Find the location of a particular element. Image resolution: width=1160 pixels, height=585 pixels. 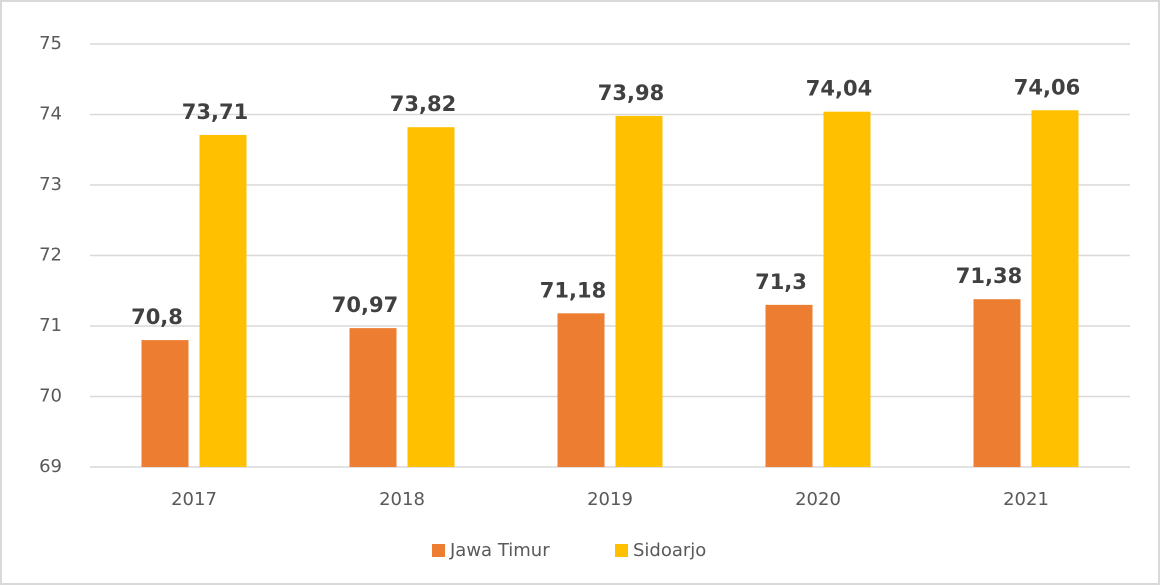

y-tick-label: 75 is located at coordinates (50, 43).